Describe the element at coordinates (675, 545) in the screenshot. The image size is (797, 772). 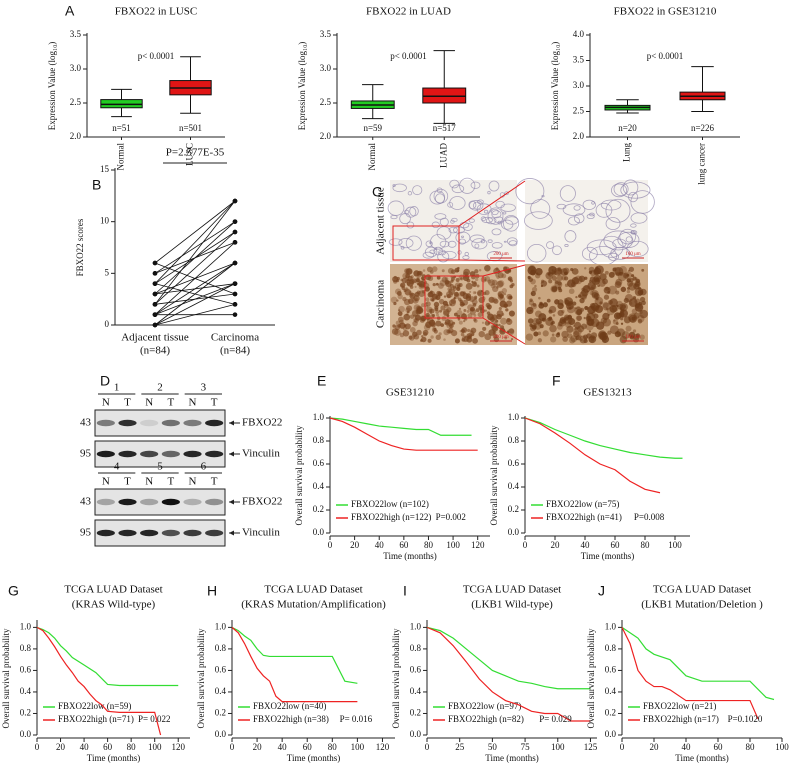
I see `x-tick-label: 100` at that location.